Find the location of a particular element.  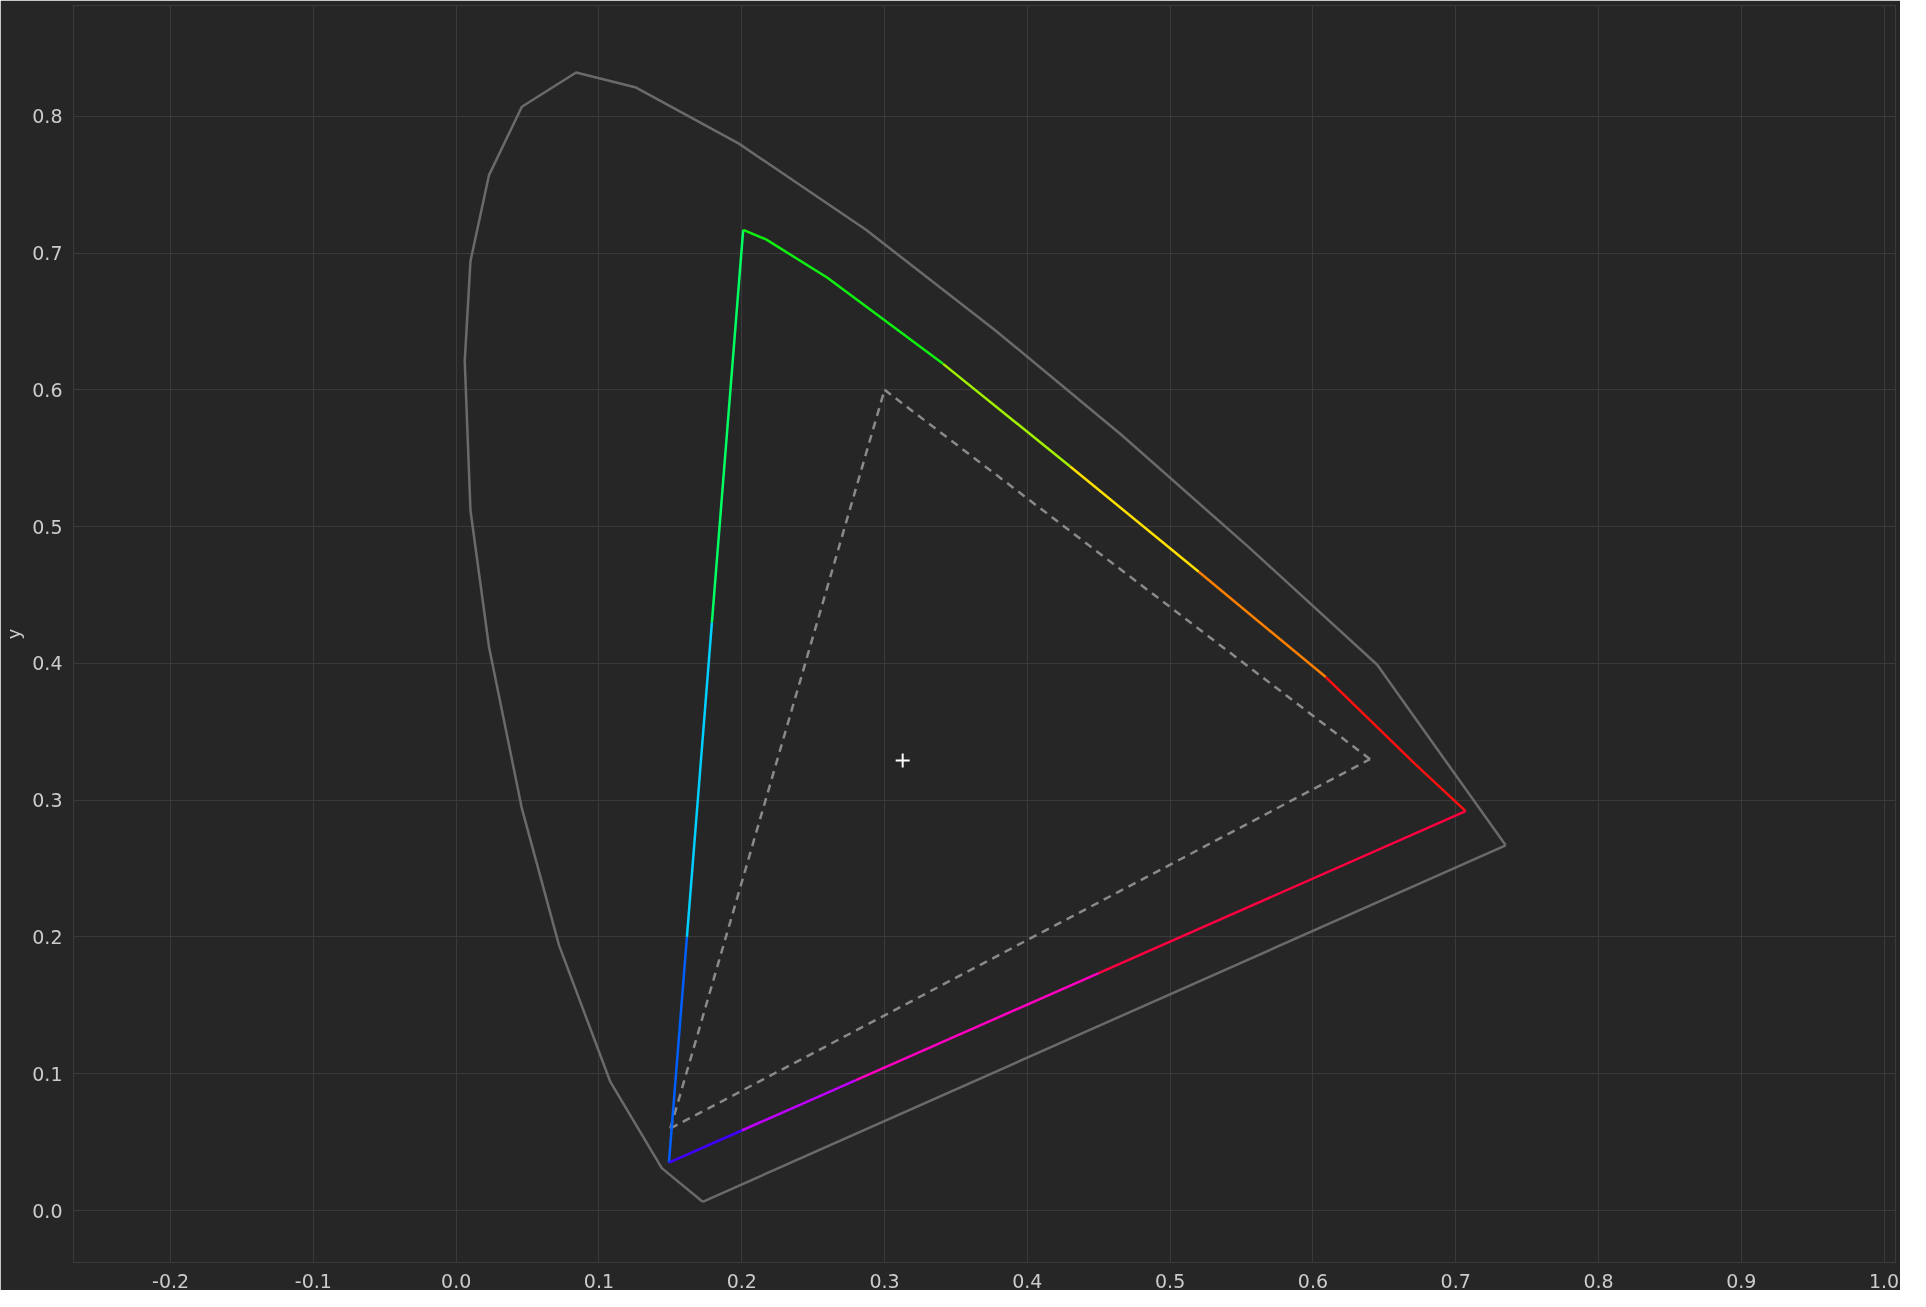

x-tick-label: 0.6 is located at coordinates (1313, 1280).